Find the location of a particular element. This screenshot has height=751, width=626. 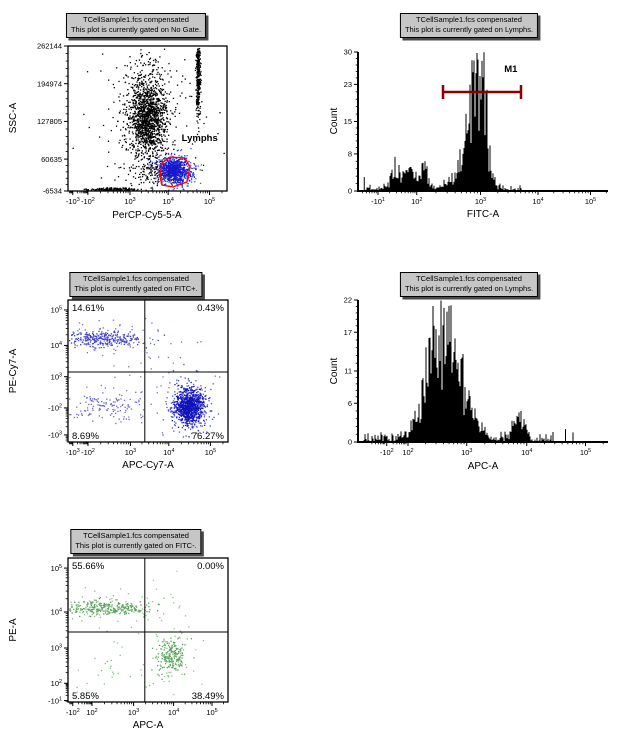

axes: -101 10² 10³ 10⁴ 10⁵ 30 23 15 8 0 is located at coordinates (476, 127).